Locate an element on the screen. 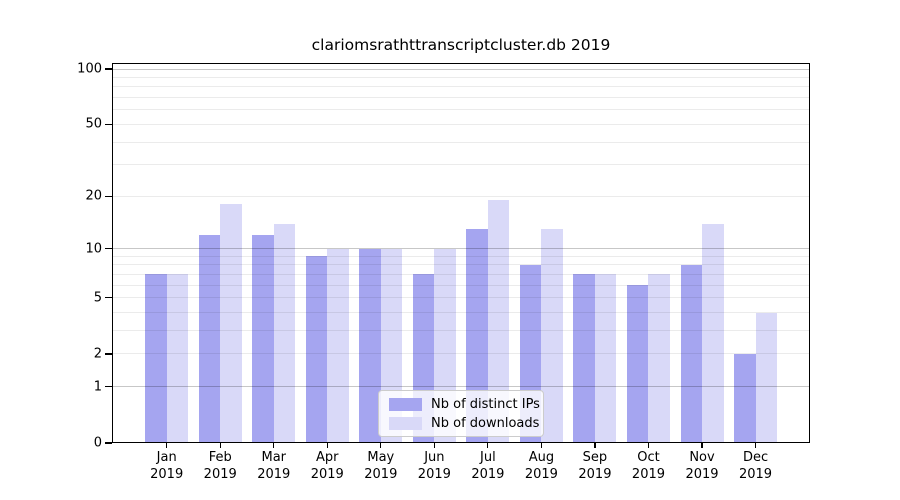  y-tick-label: 0 is located at coordinates (97, 443).